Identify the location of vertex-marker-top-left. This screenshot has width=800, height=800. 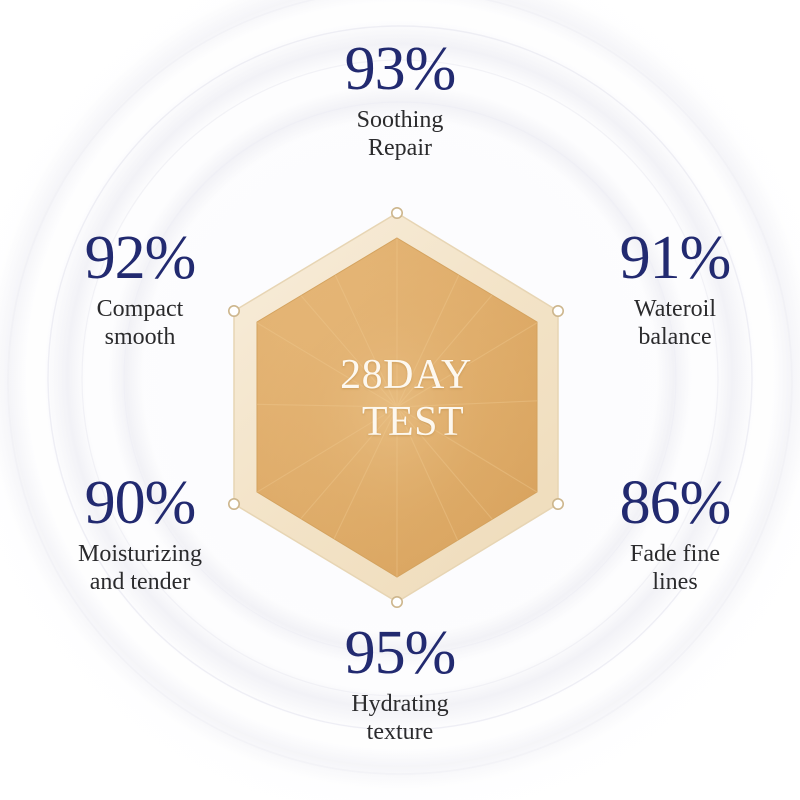
(234, 310).